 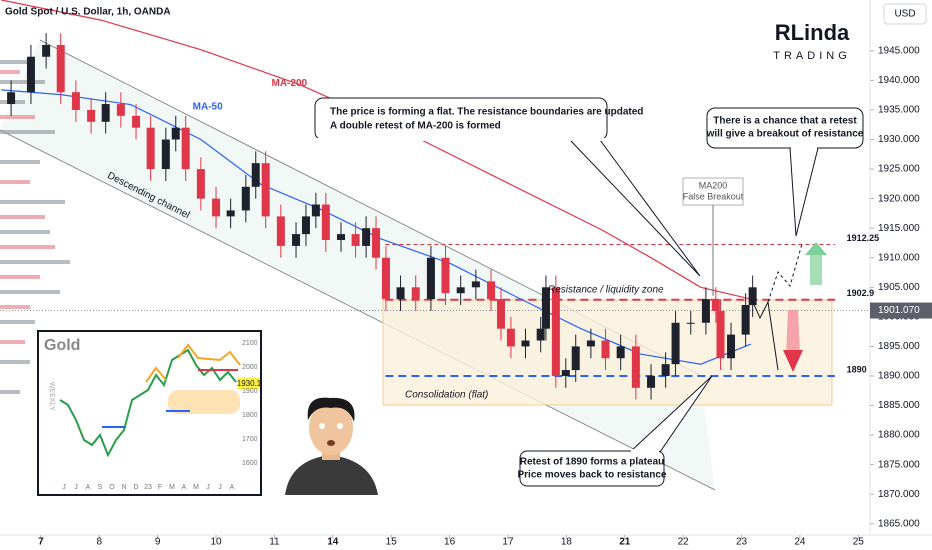 I want to click on y-tick-label: 1920.000, so click(x=899, y=198).